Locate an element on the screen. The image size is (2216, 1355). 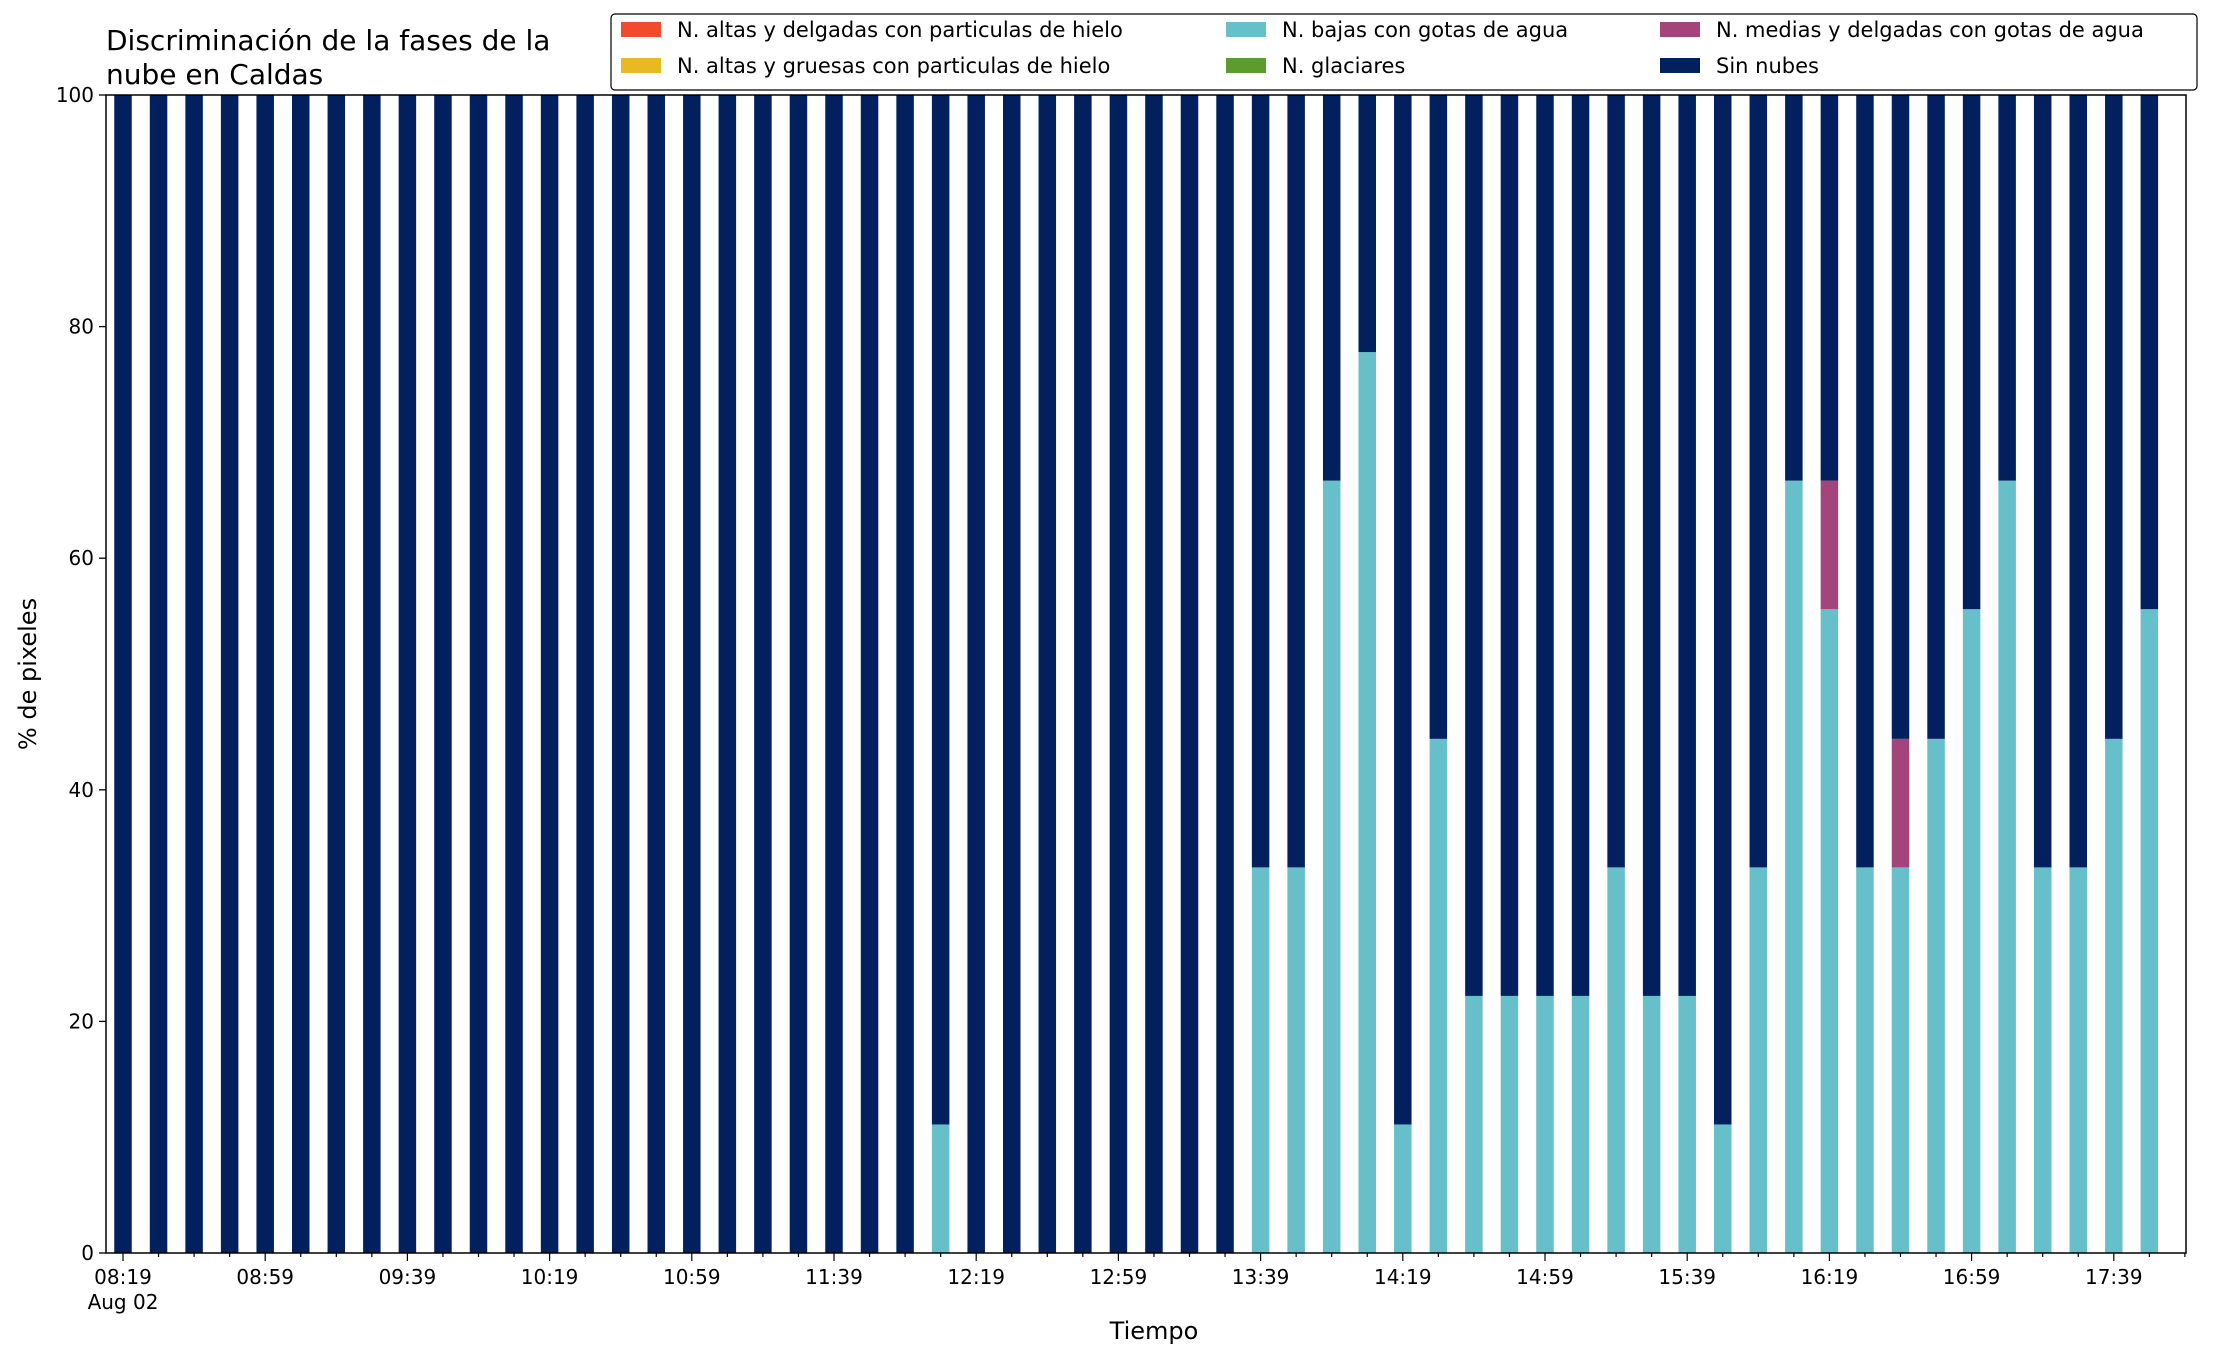
x-tick-label-8: 13:39 is located at coordinates (1261, 1277).